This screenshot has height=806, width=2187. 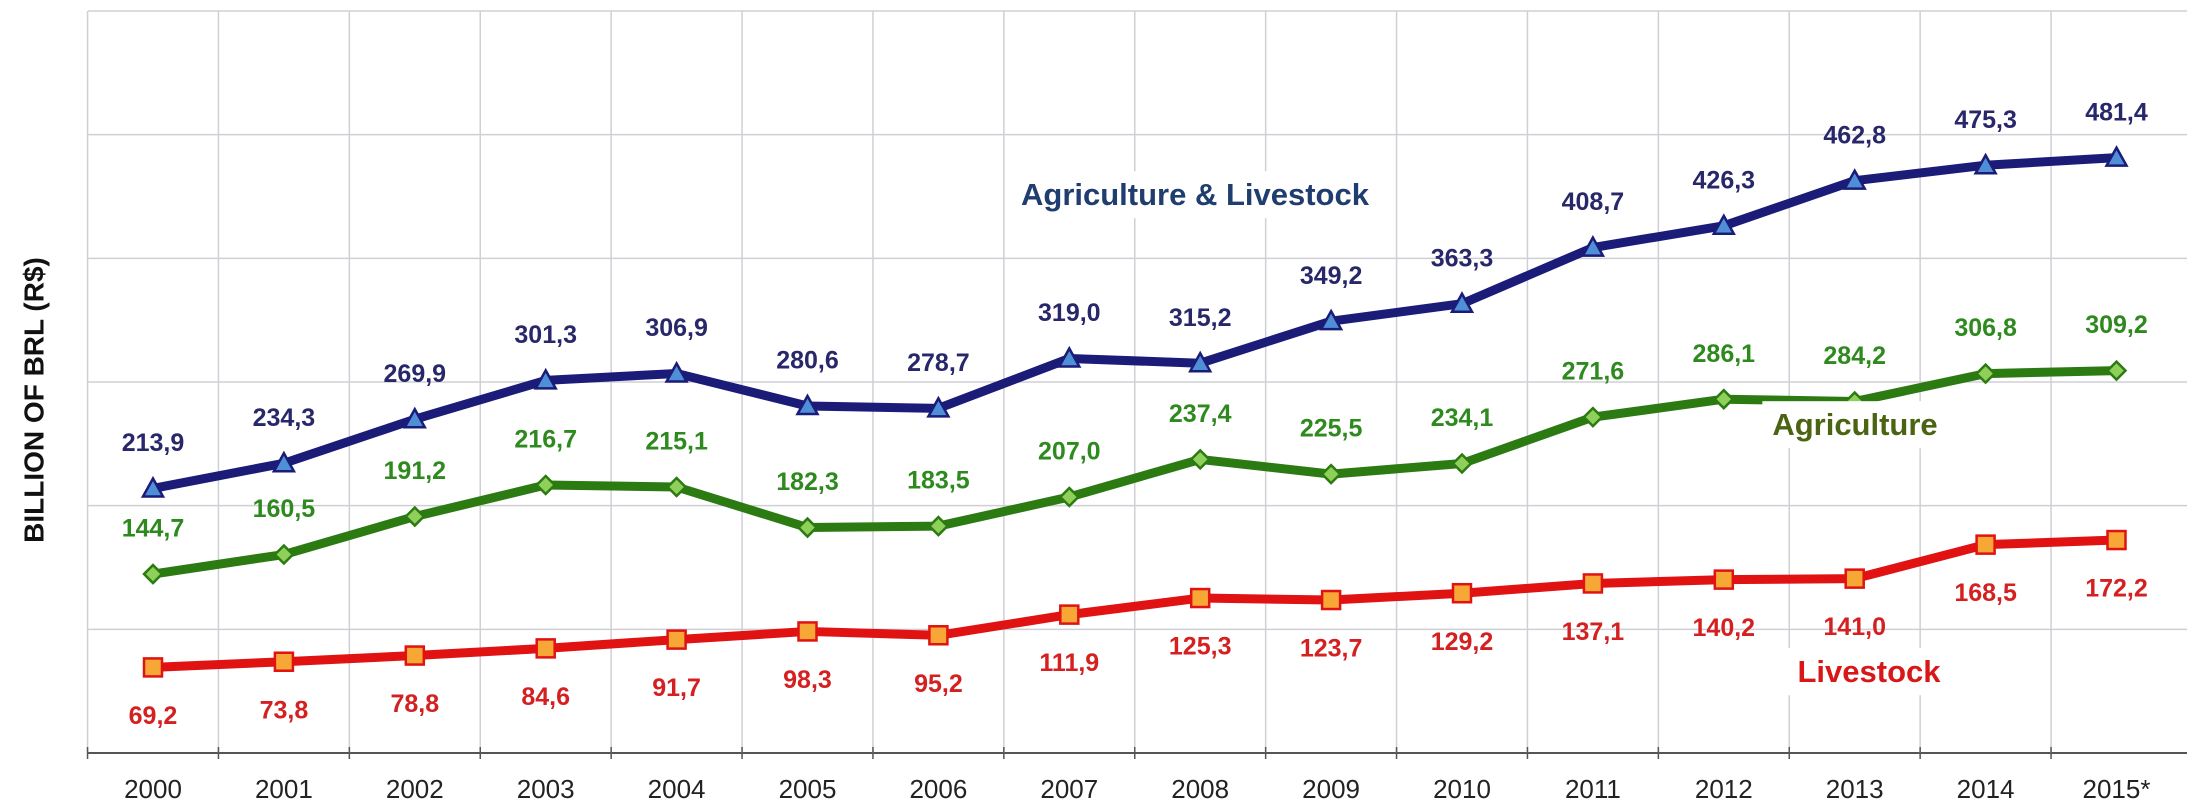 I want to click on series-name: Livestock, so click(x=1869, y=671).